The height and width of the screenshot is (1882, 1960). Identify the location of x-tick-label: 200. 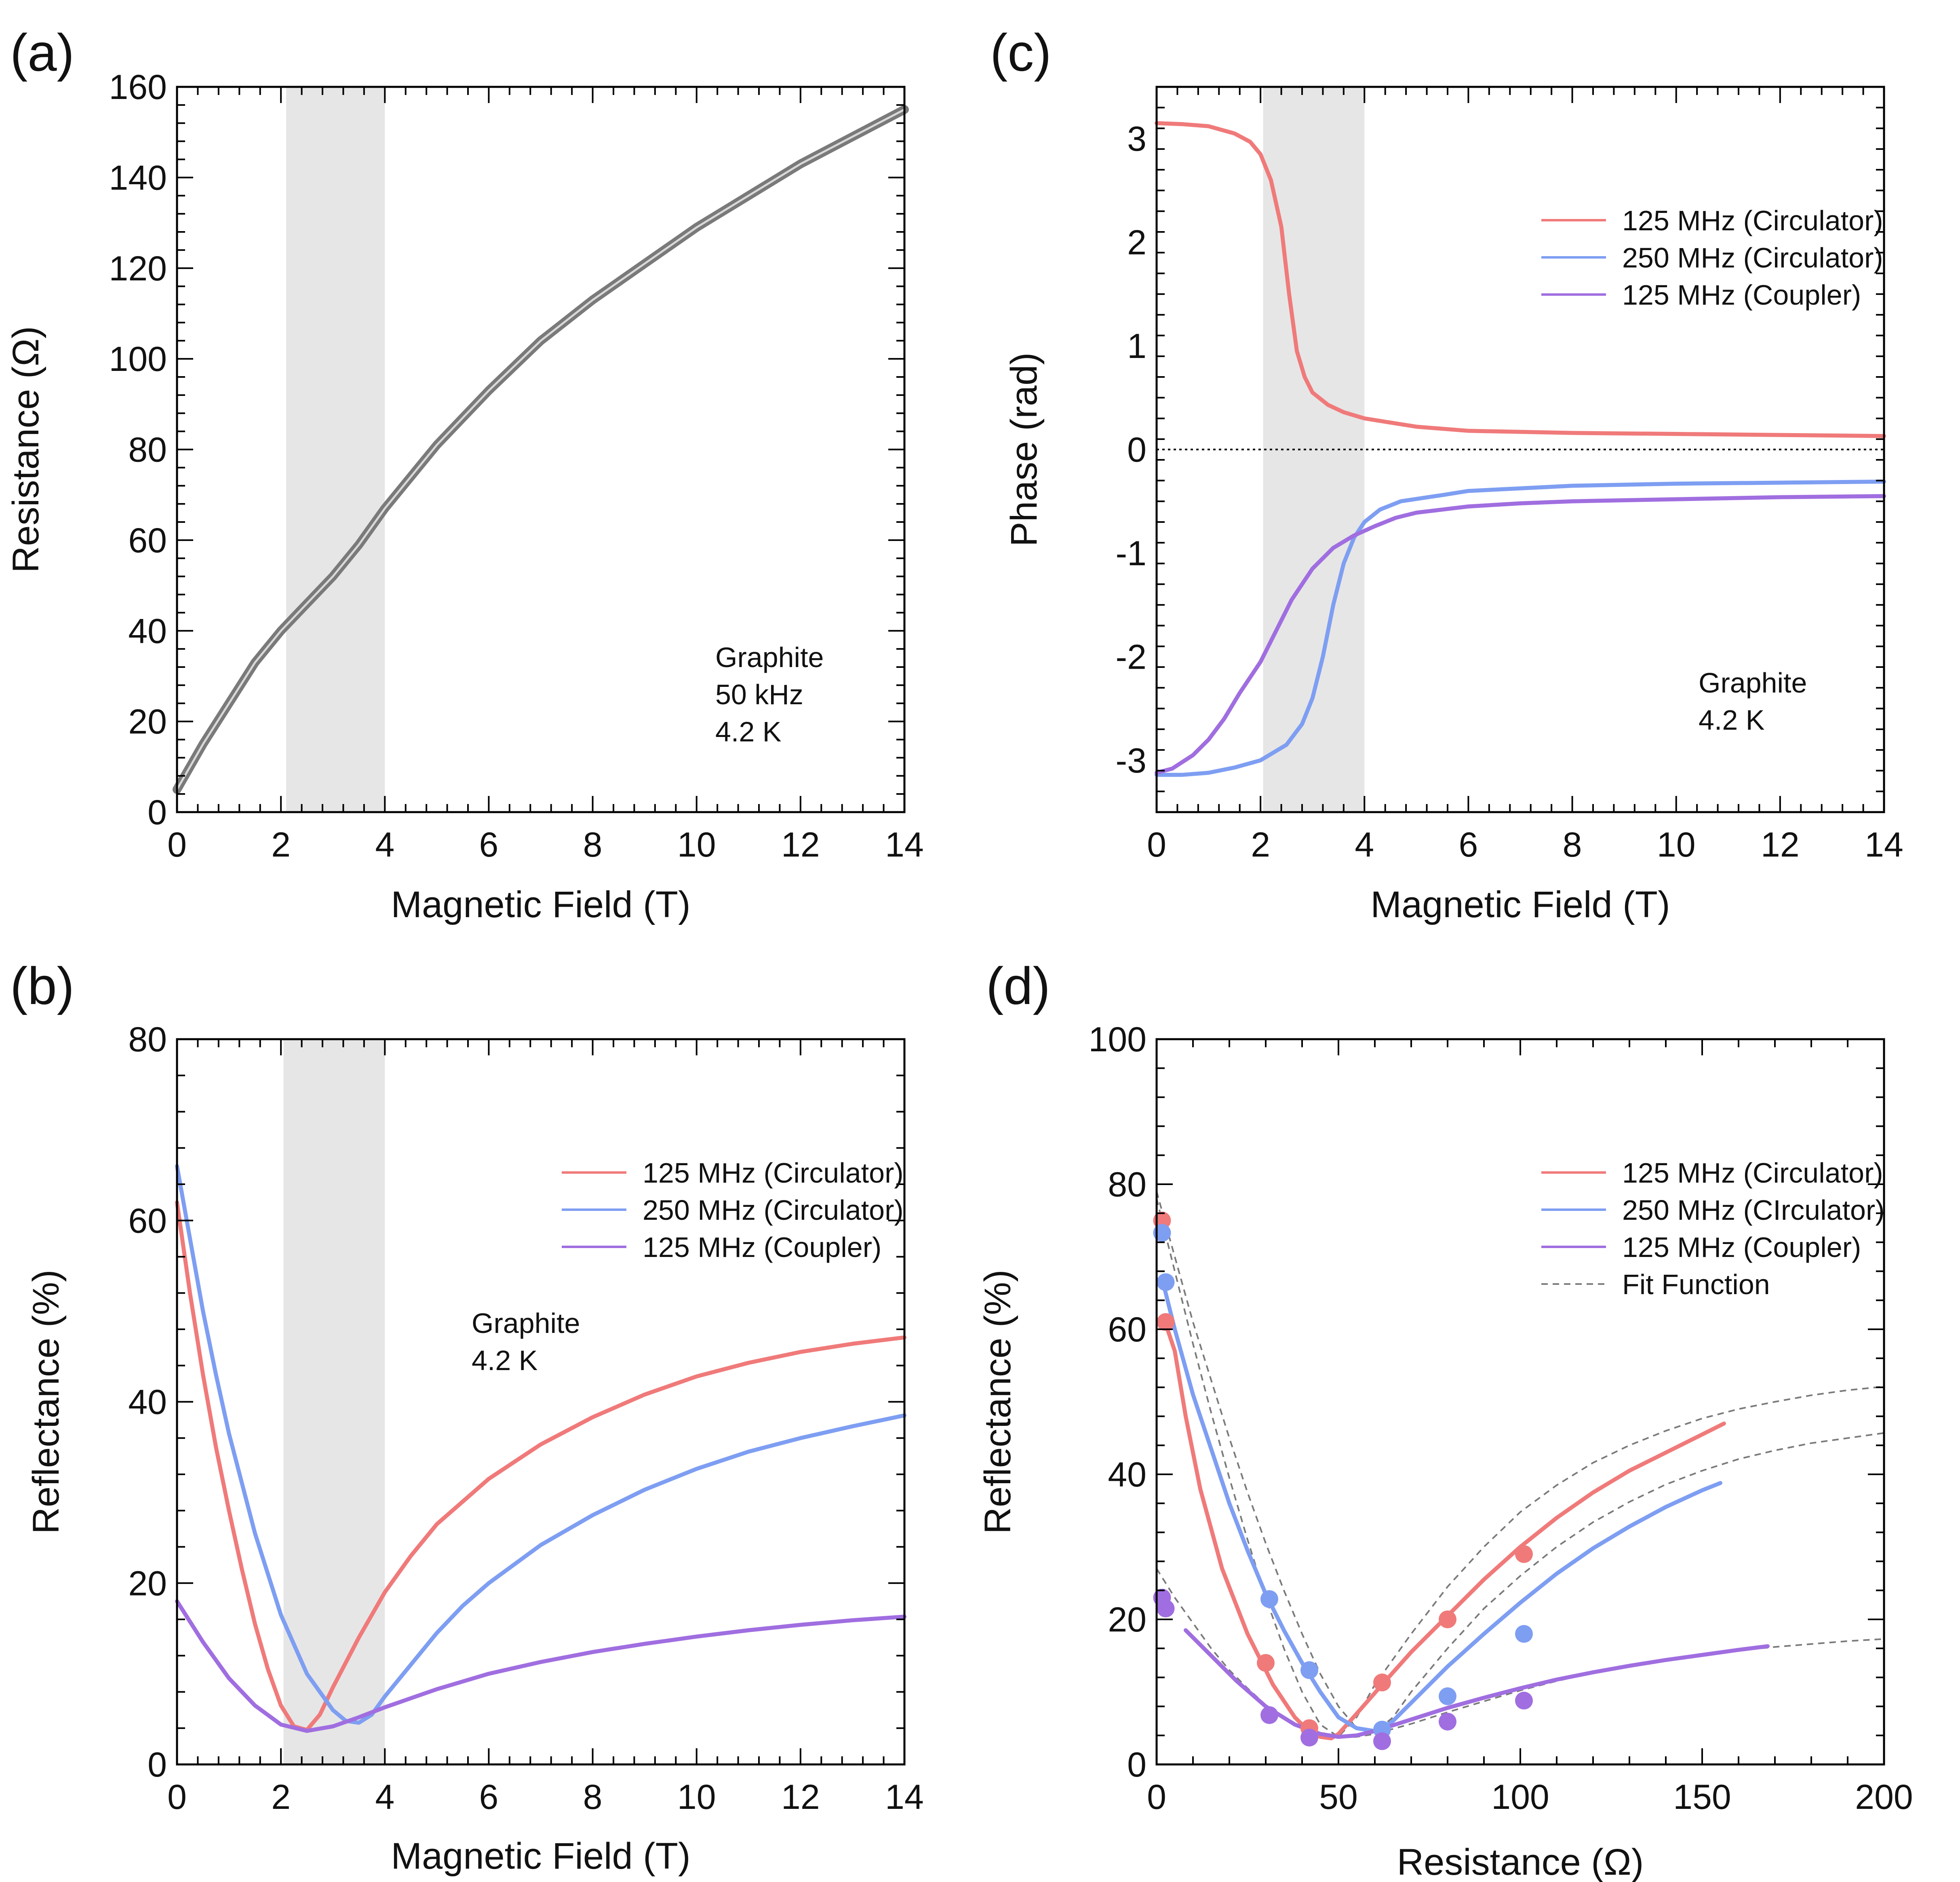
(1884, 1798).